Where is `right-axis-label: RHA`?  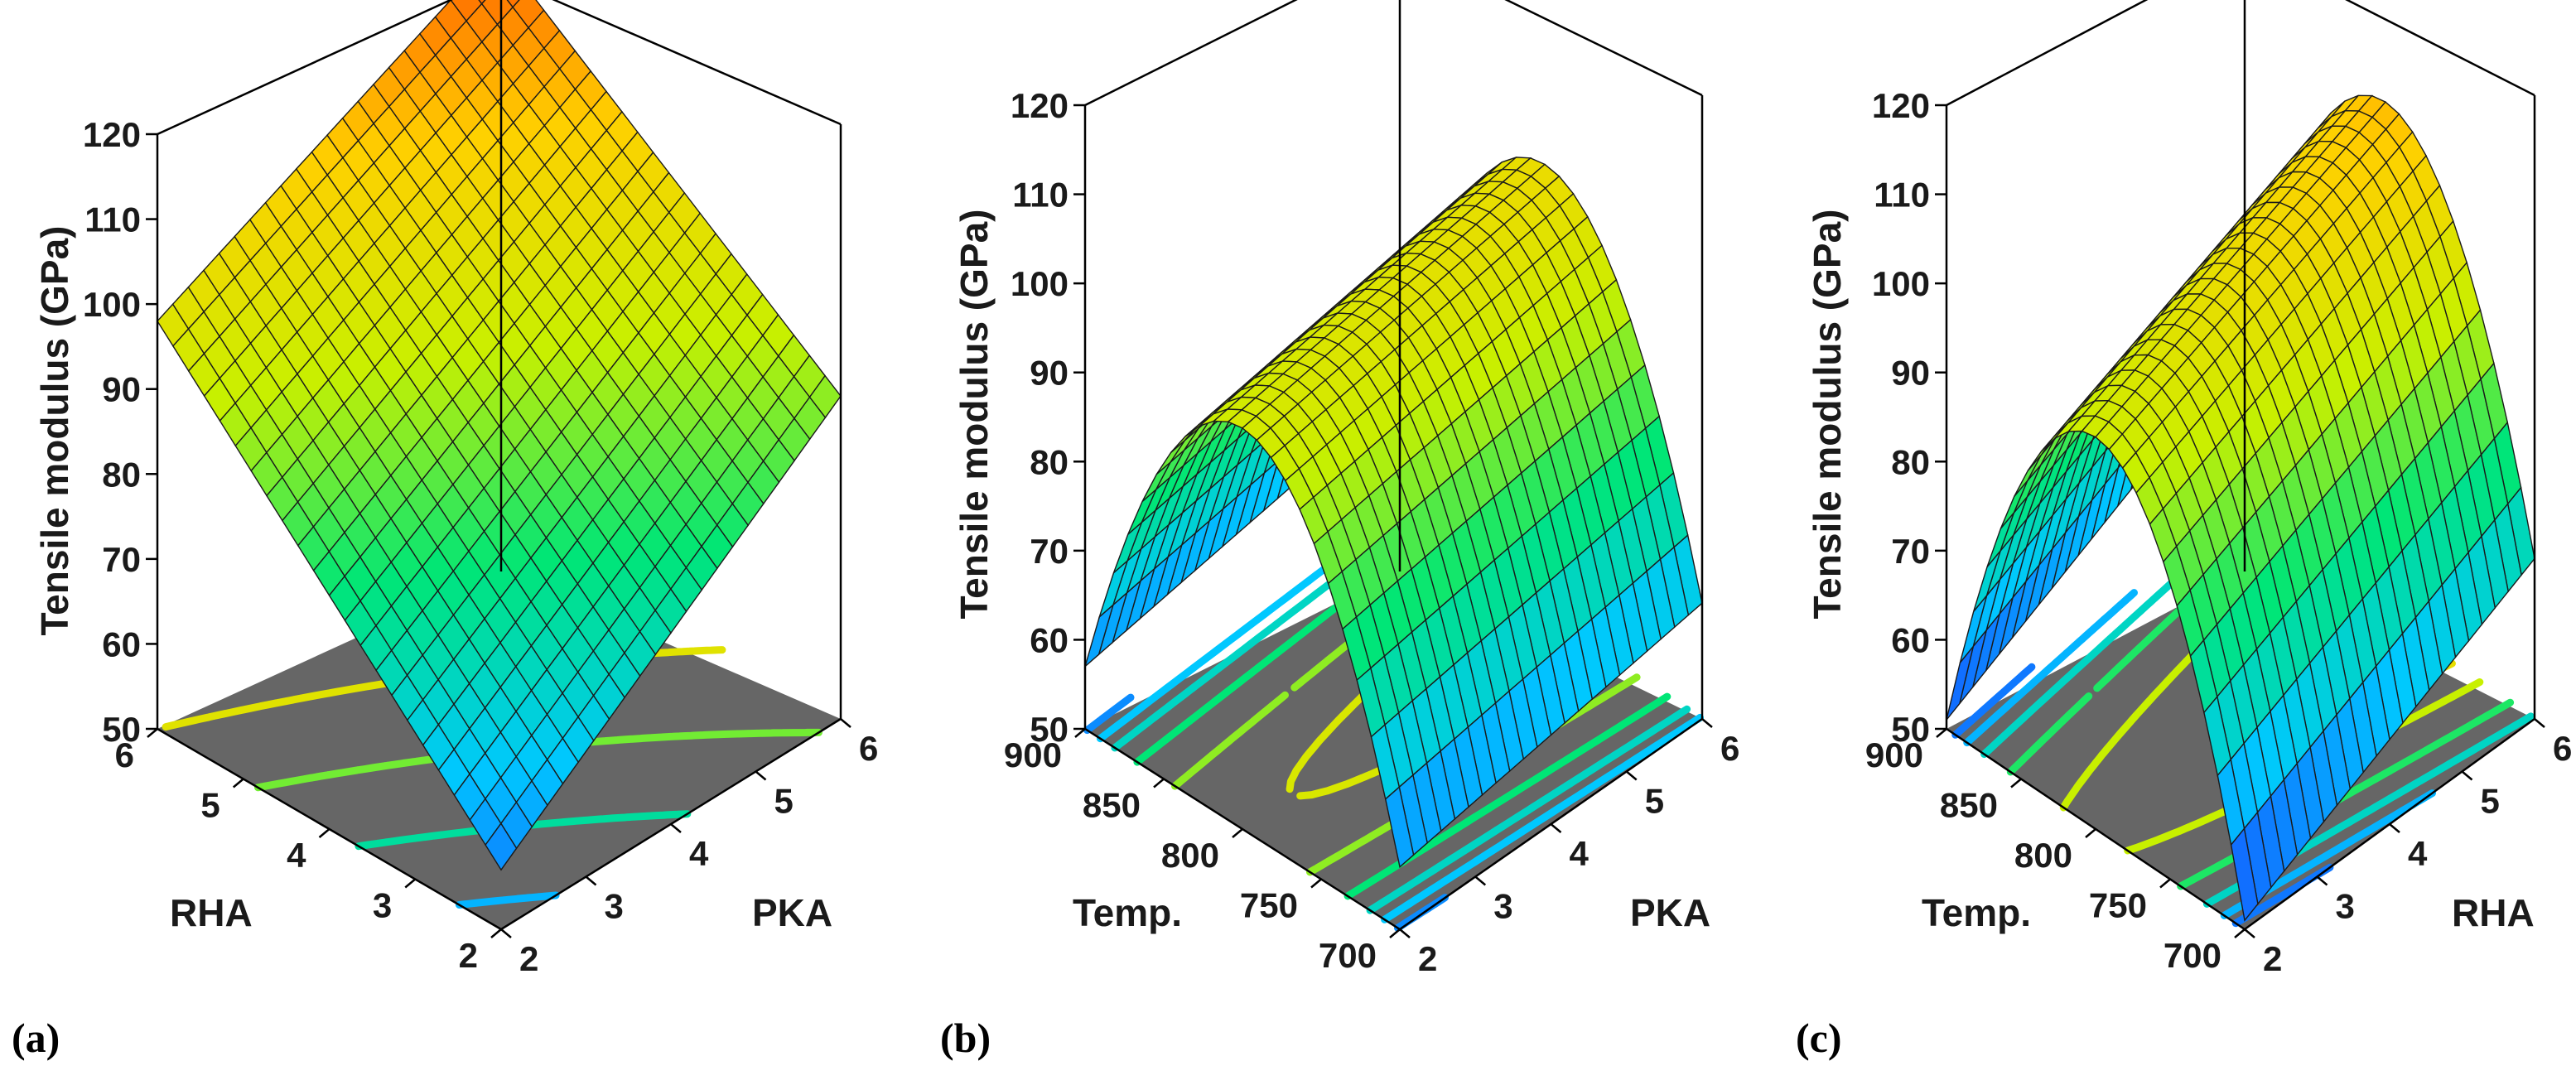 right-axis-label: RHA is located at coordinates (2493, 913).